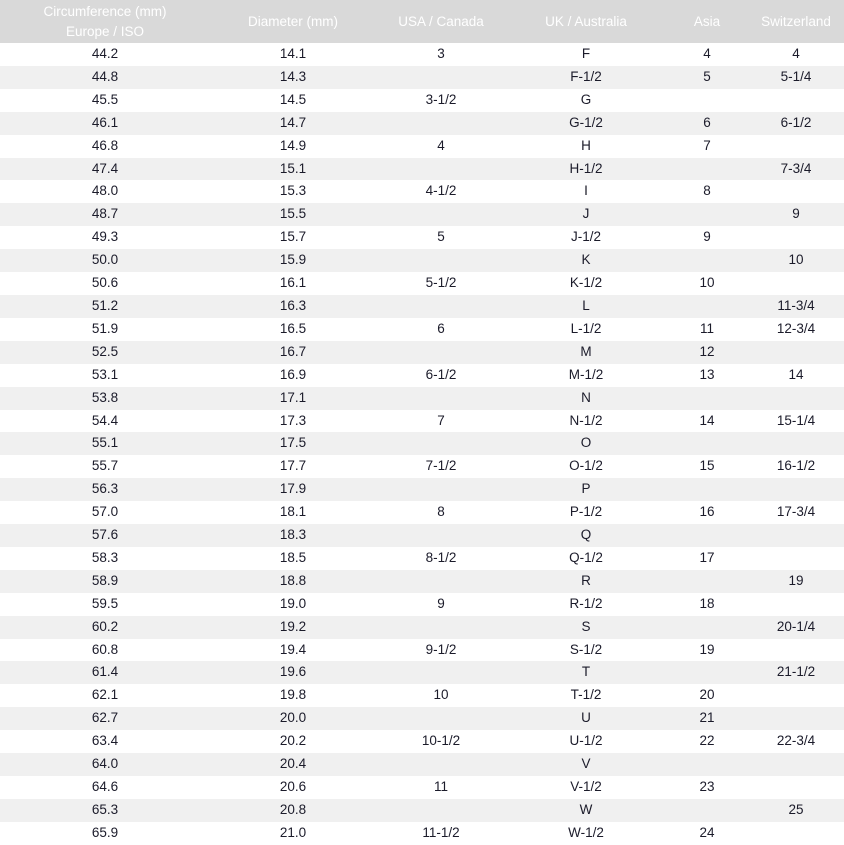 This screenshot has width=844, height=845. I want to click on column-header-label: UK / Australia, so click(586, 21).